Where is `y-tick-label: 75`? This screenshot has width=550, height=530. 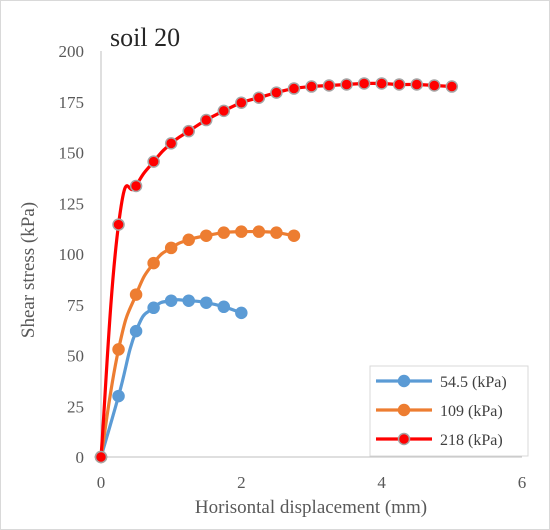
y-tick-label: 75 is located at coordinates (75, 305).